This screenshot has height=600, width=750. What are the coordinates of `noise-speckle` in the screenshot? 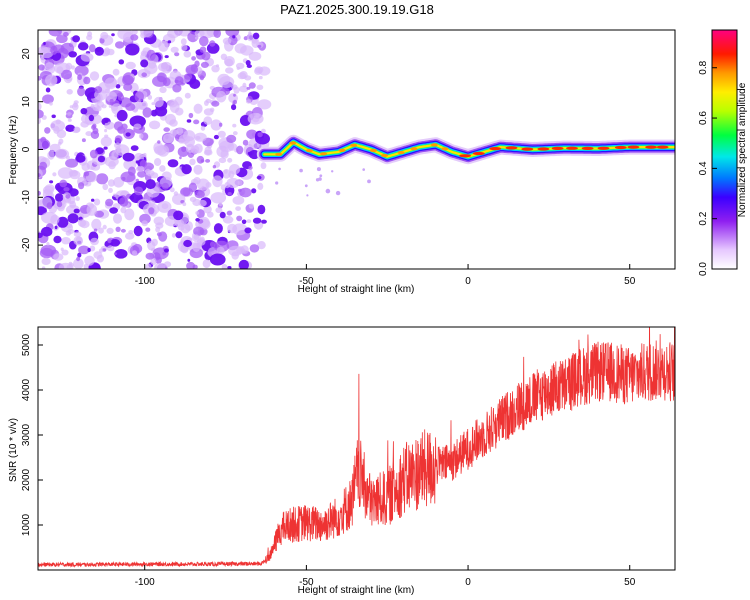 It's located at (155, 149).